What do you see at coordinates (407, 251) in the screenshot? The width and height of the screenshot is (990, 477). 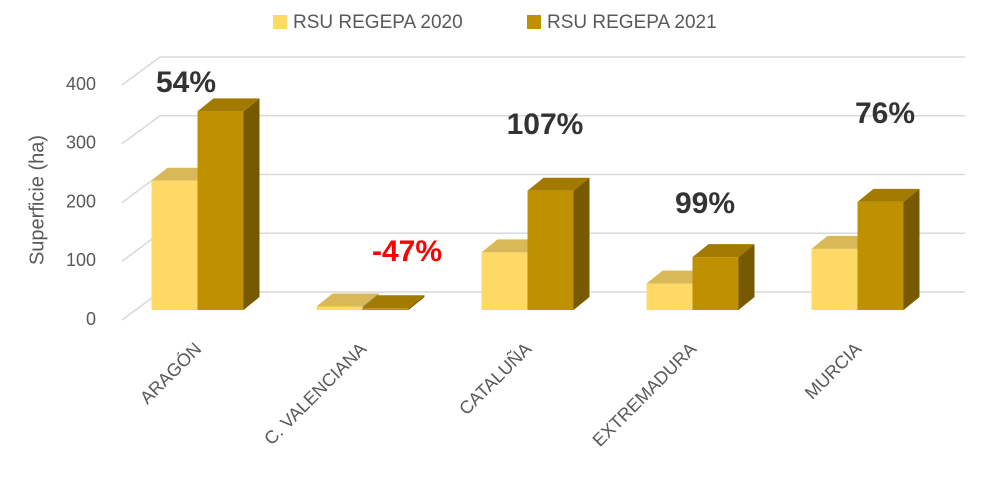 I see `change-label: -47%` at bounding box center [407, 251].